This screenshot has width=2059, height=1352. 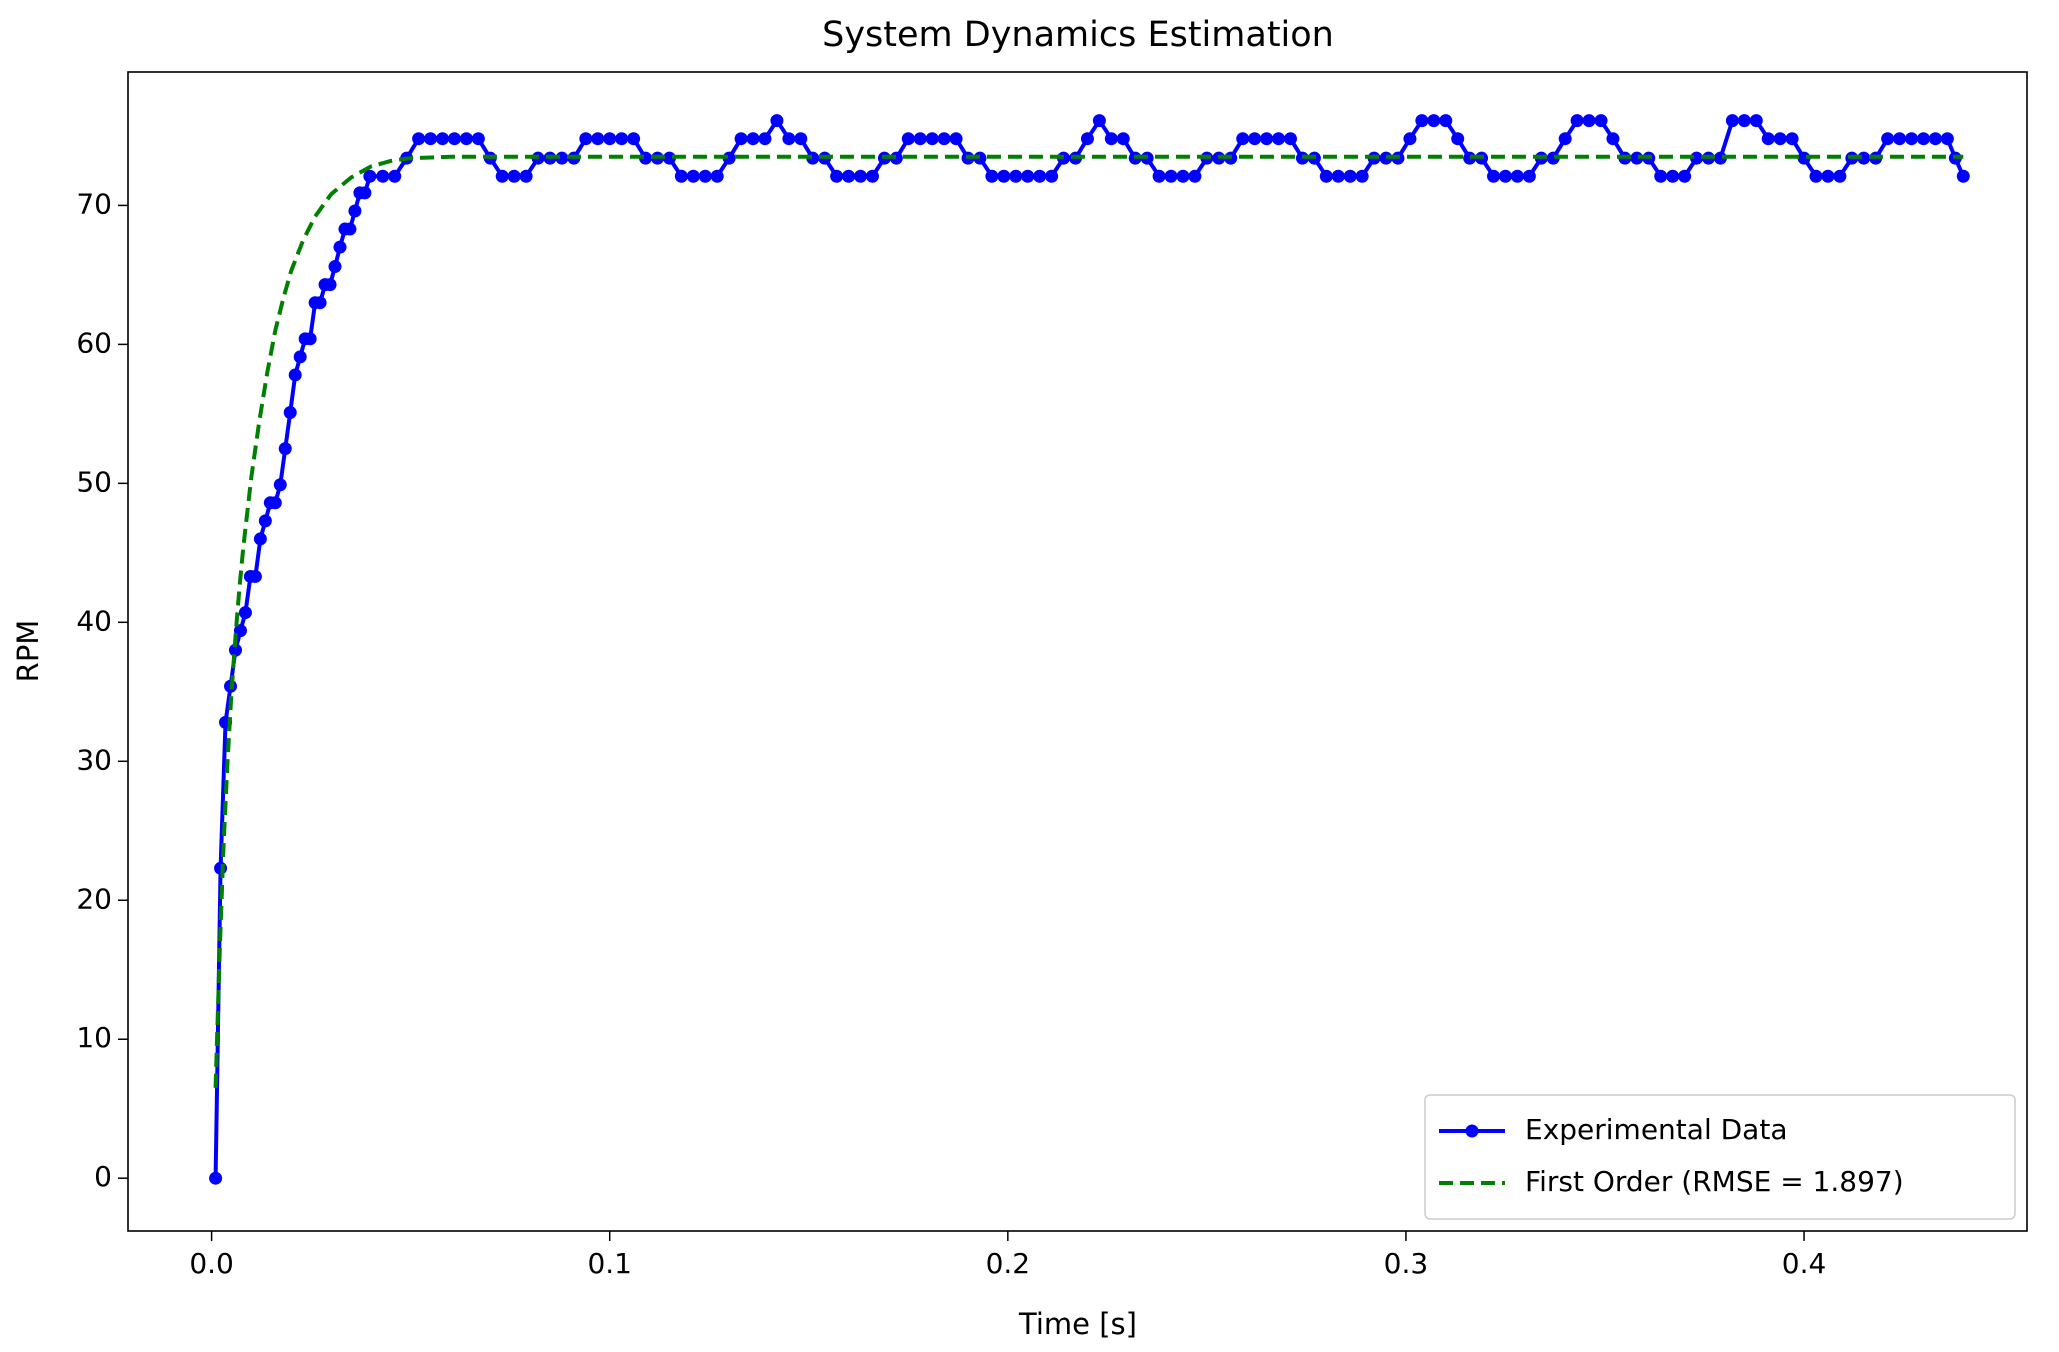 What do you see at coordinates (1077, 1324) in the screenshot?
I see `x-axis-label: Time [s]` at bounding box center [1077, 1324].